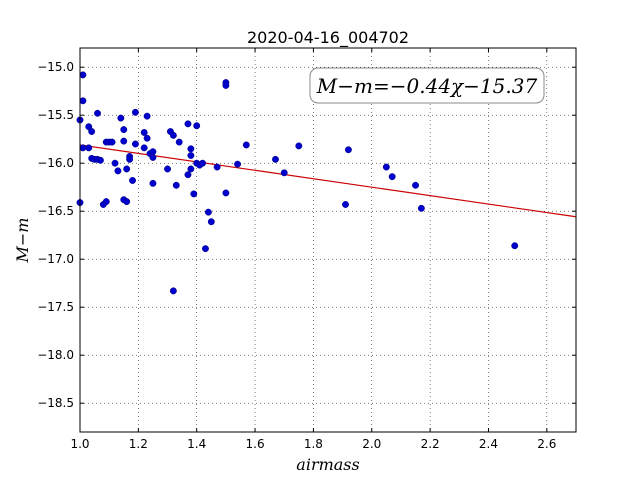 This screenshot has width=640, height=480. I want to click on x-tick-label: 1.2, so click(138, 444).